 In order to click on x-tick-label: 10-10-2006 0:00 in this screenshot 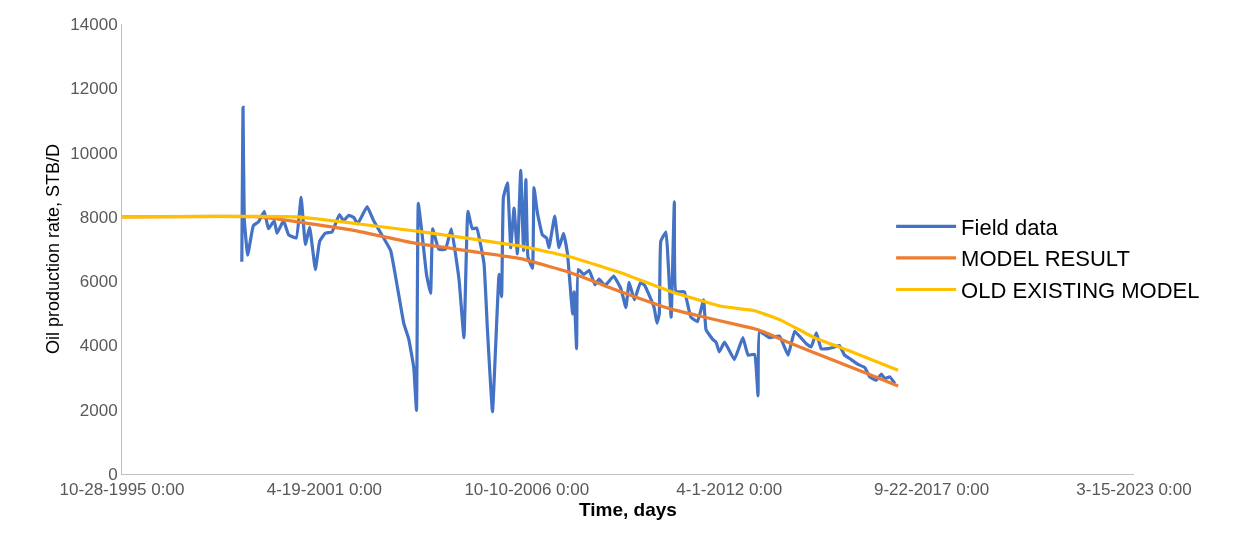, I will do `click(527, 490)`.